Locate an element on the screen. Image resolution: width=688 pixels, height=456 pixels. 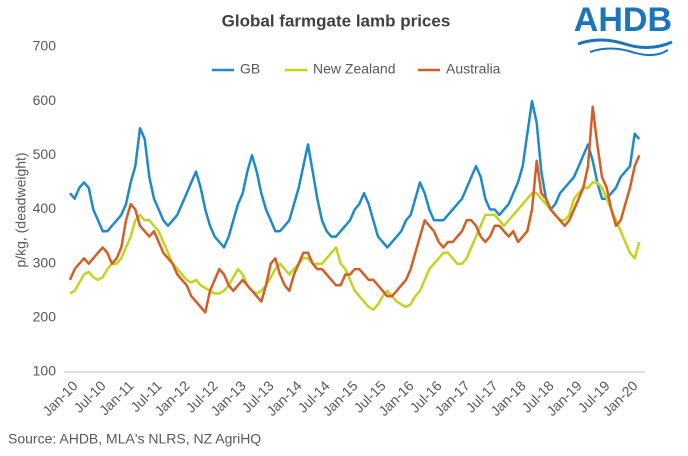
y-tick-label: 500 is located at coordinates (45, 154).